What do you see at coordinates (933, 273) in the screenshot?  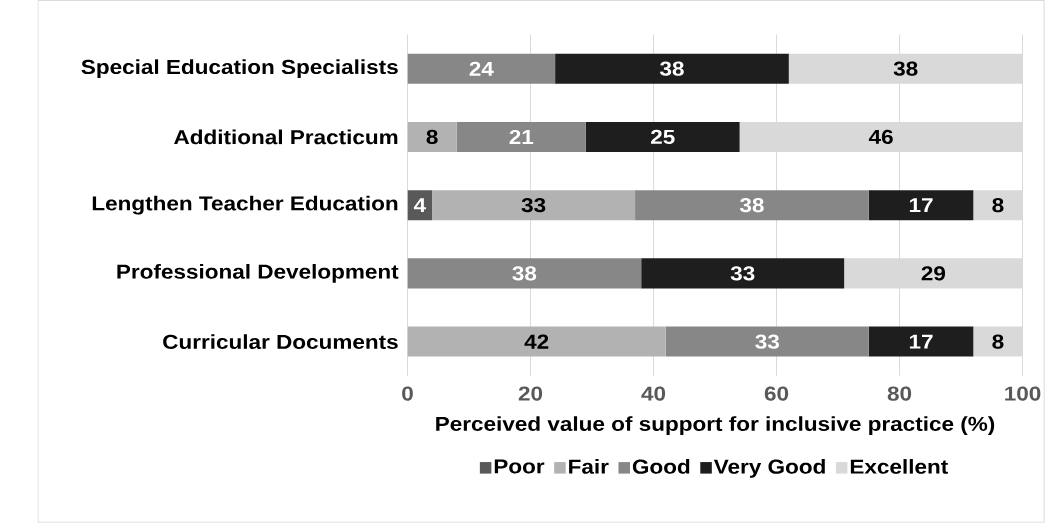 I see `data-label: 29` at bounding box center [933, 273].